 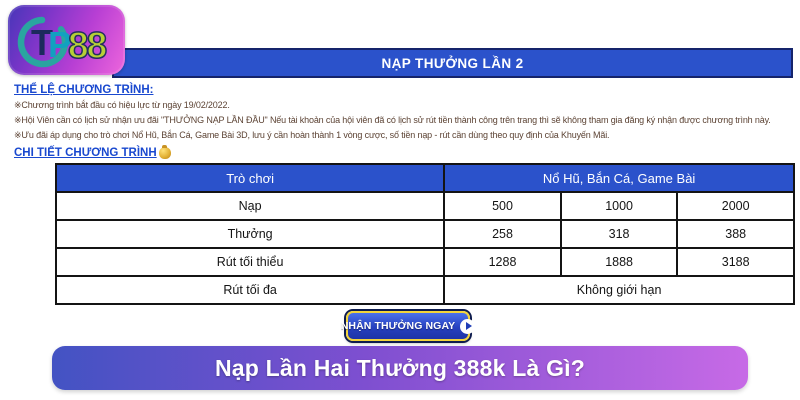 I want to click on cell-value: 1888, so click(x=619, y=262).